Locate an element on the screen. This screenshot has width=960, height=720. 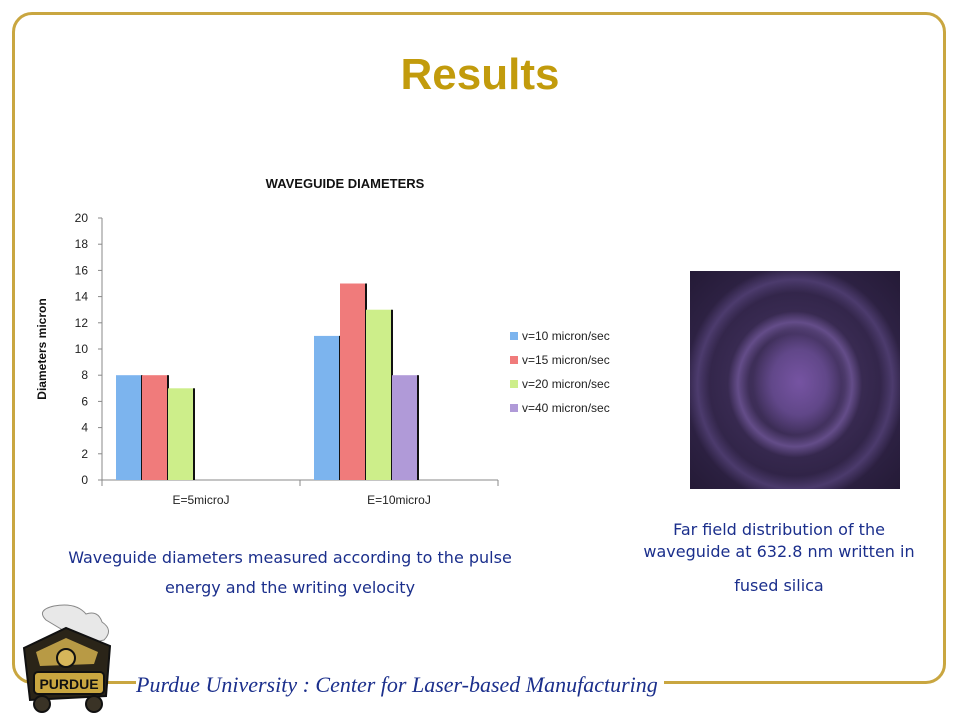
y-tick-label: 18 is located at coordinates (82, 244).